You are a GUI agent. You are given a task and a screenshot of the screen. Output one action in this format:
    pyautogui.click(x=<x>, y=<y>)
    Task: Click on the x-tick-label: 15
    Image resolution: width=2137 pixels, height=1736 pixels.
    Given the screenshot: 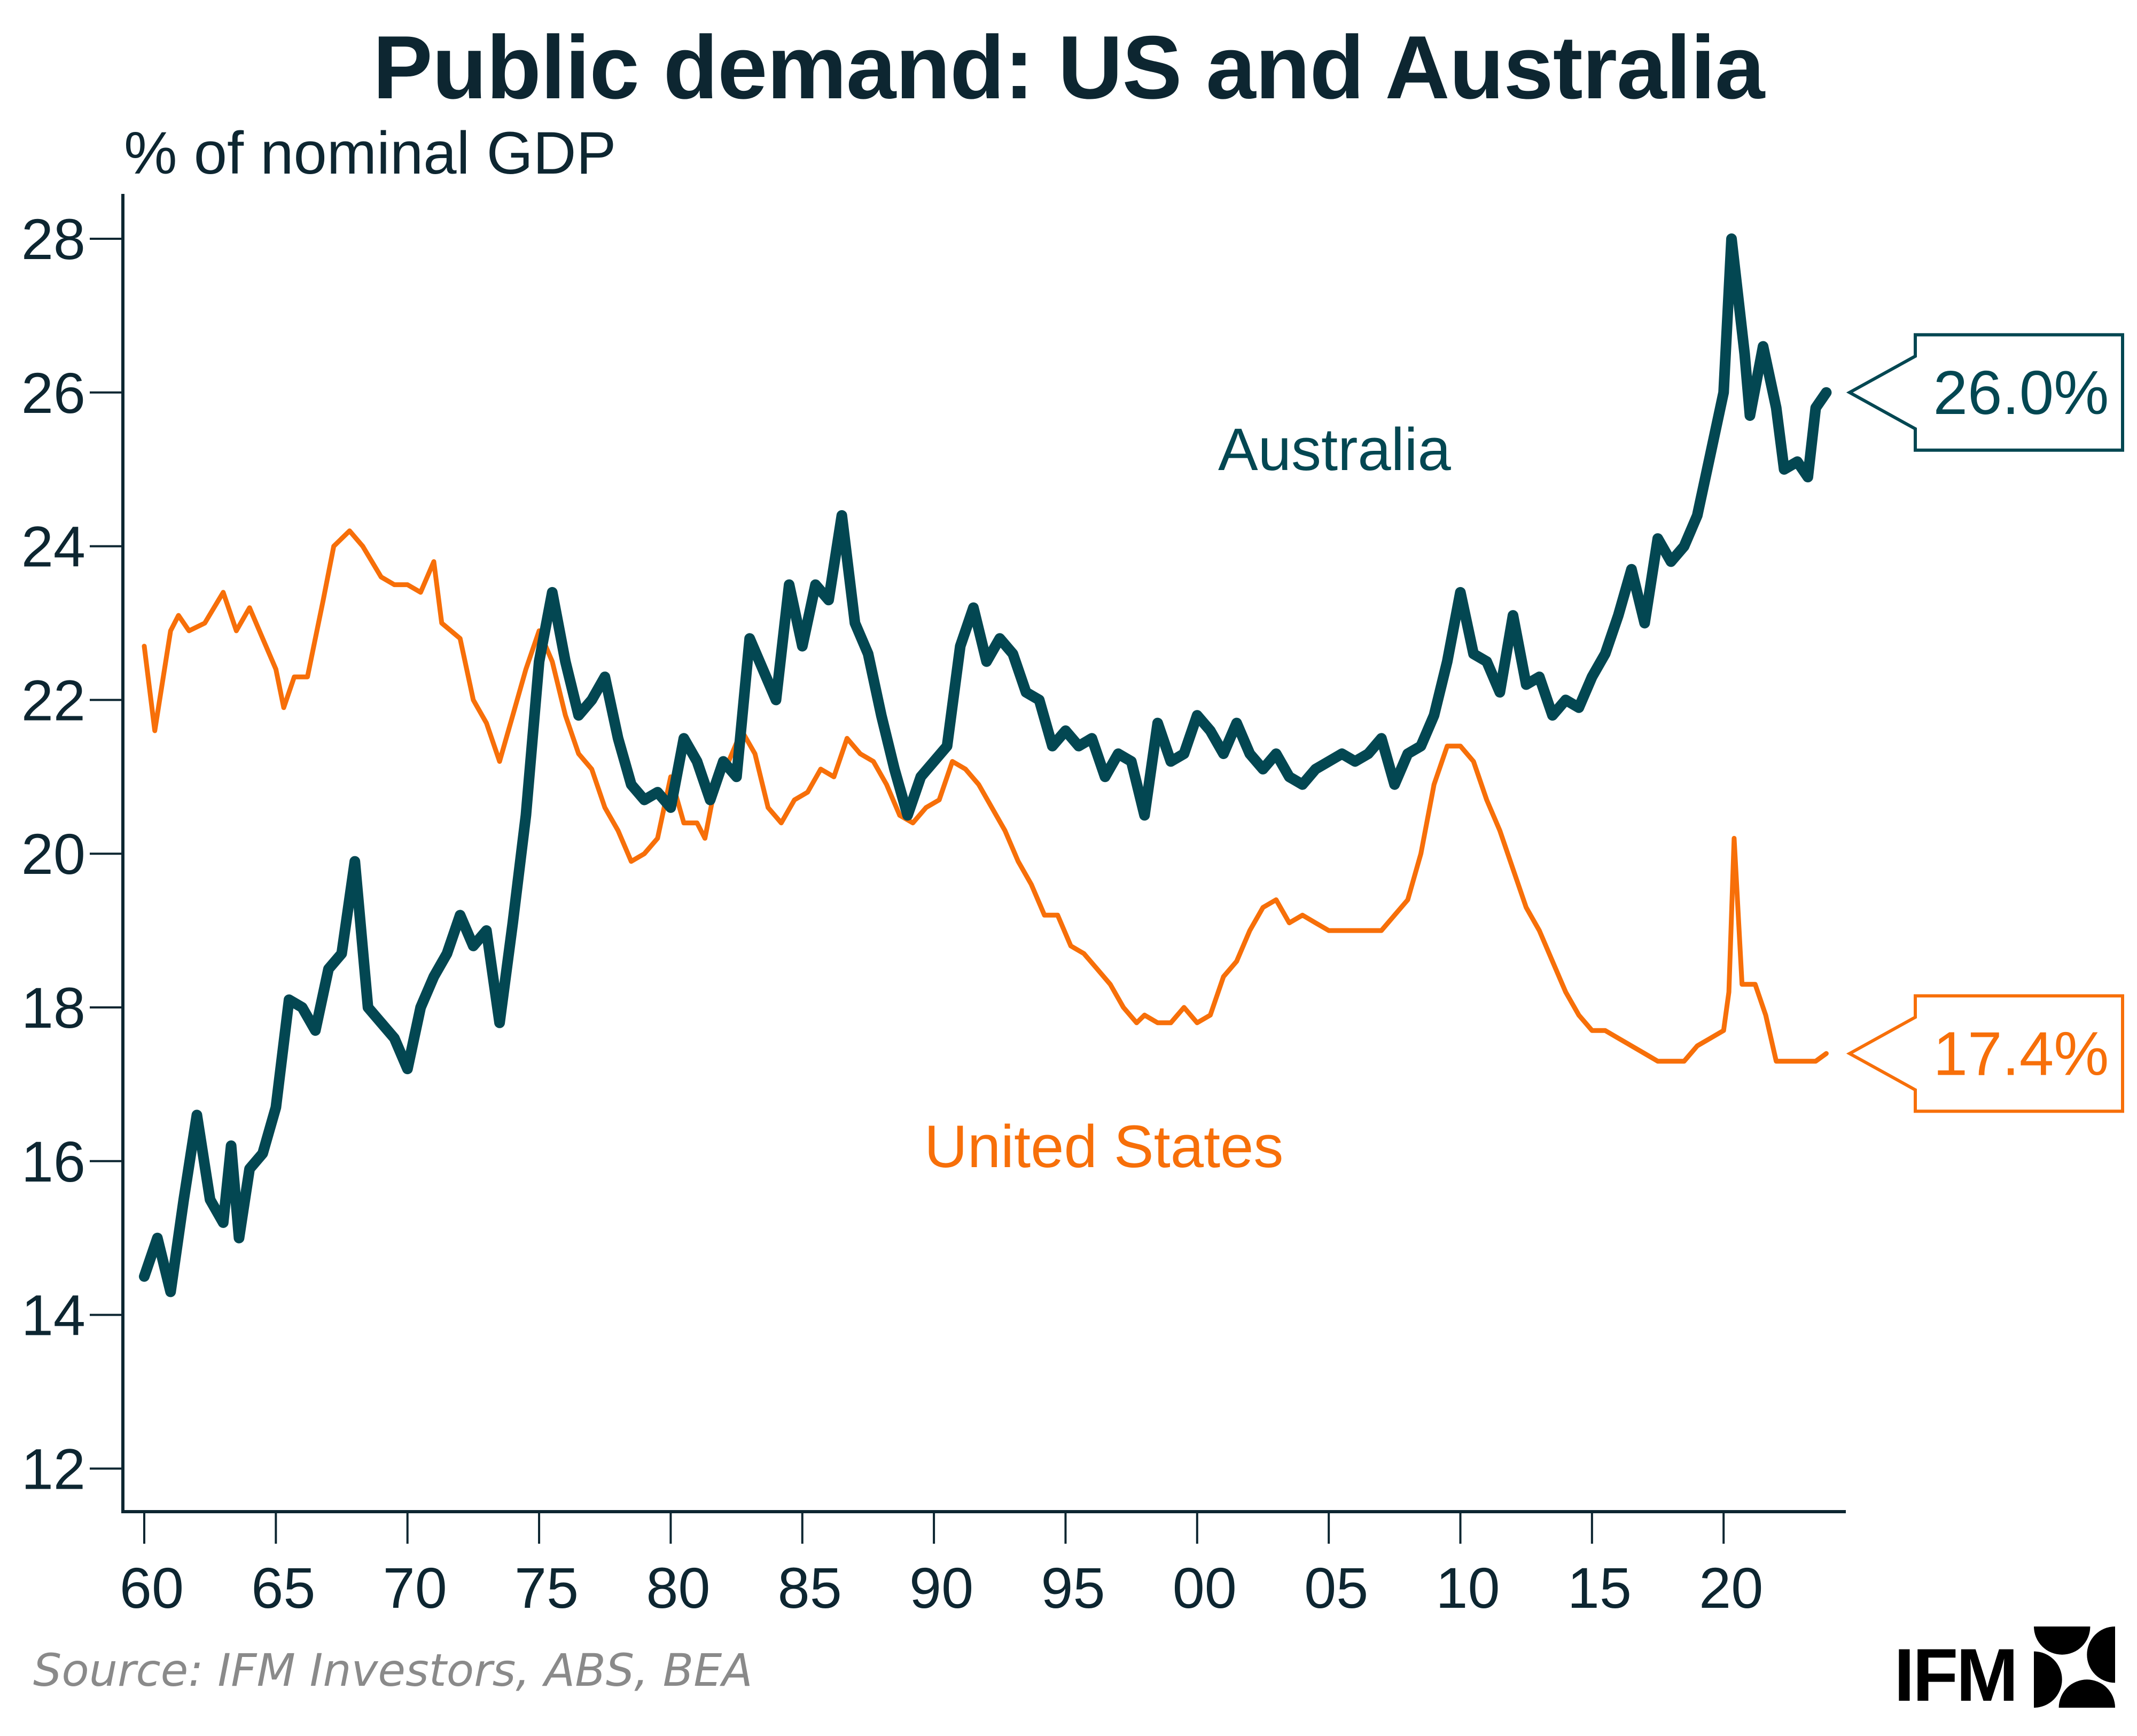 What is the action you would take?
    pyautogui.click(x=1599, y=1588)
    